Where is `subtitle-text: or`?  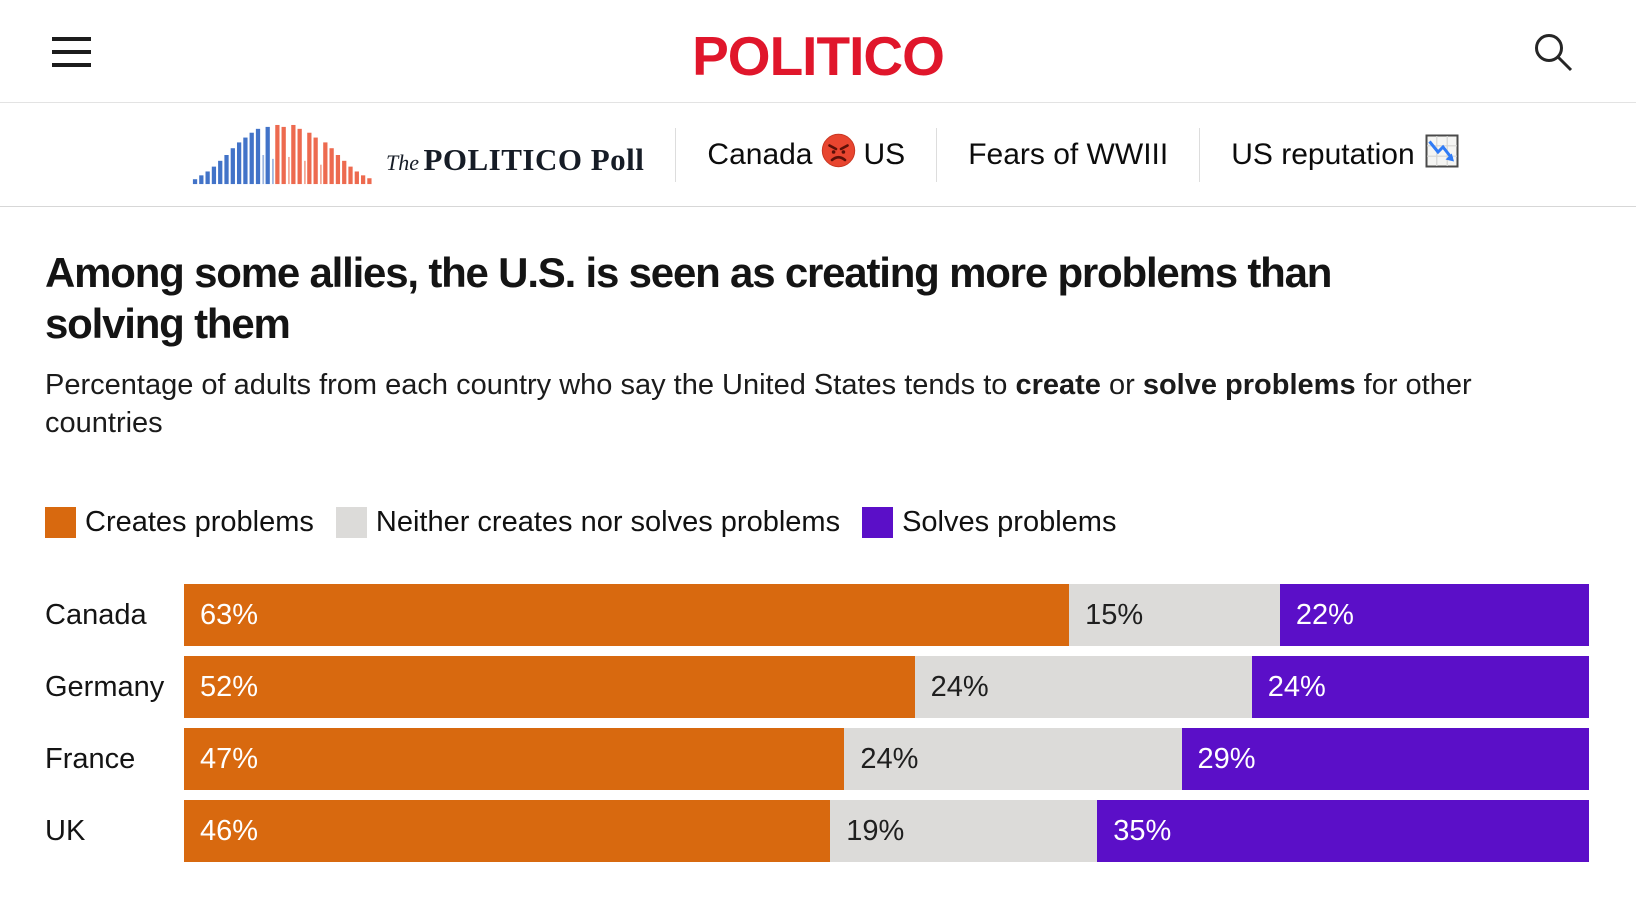
subtitle-text: or is located at coordinates (1121, 385).